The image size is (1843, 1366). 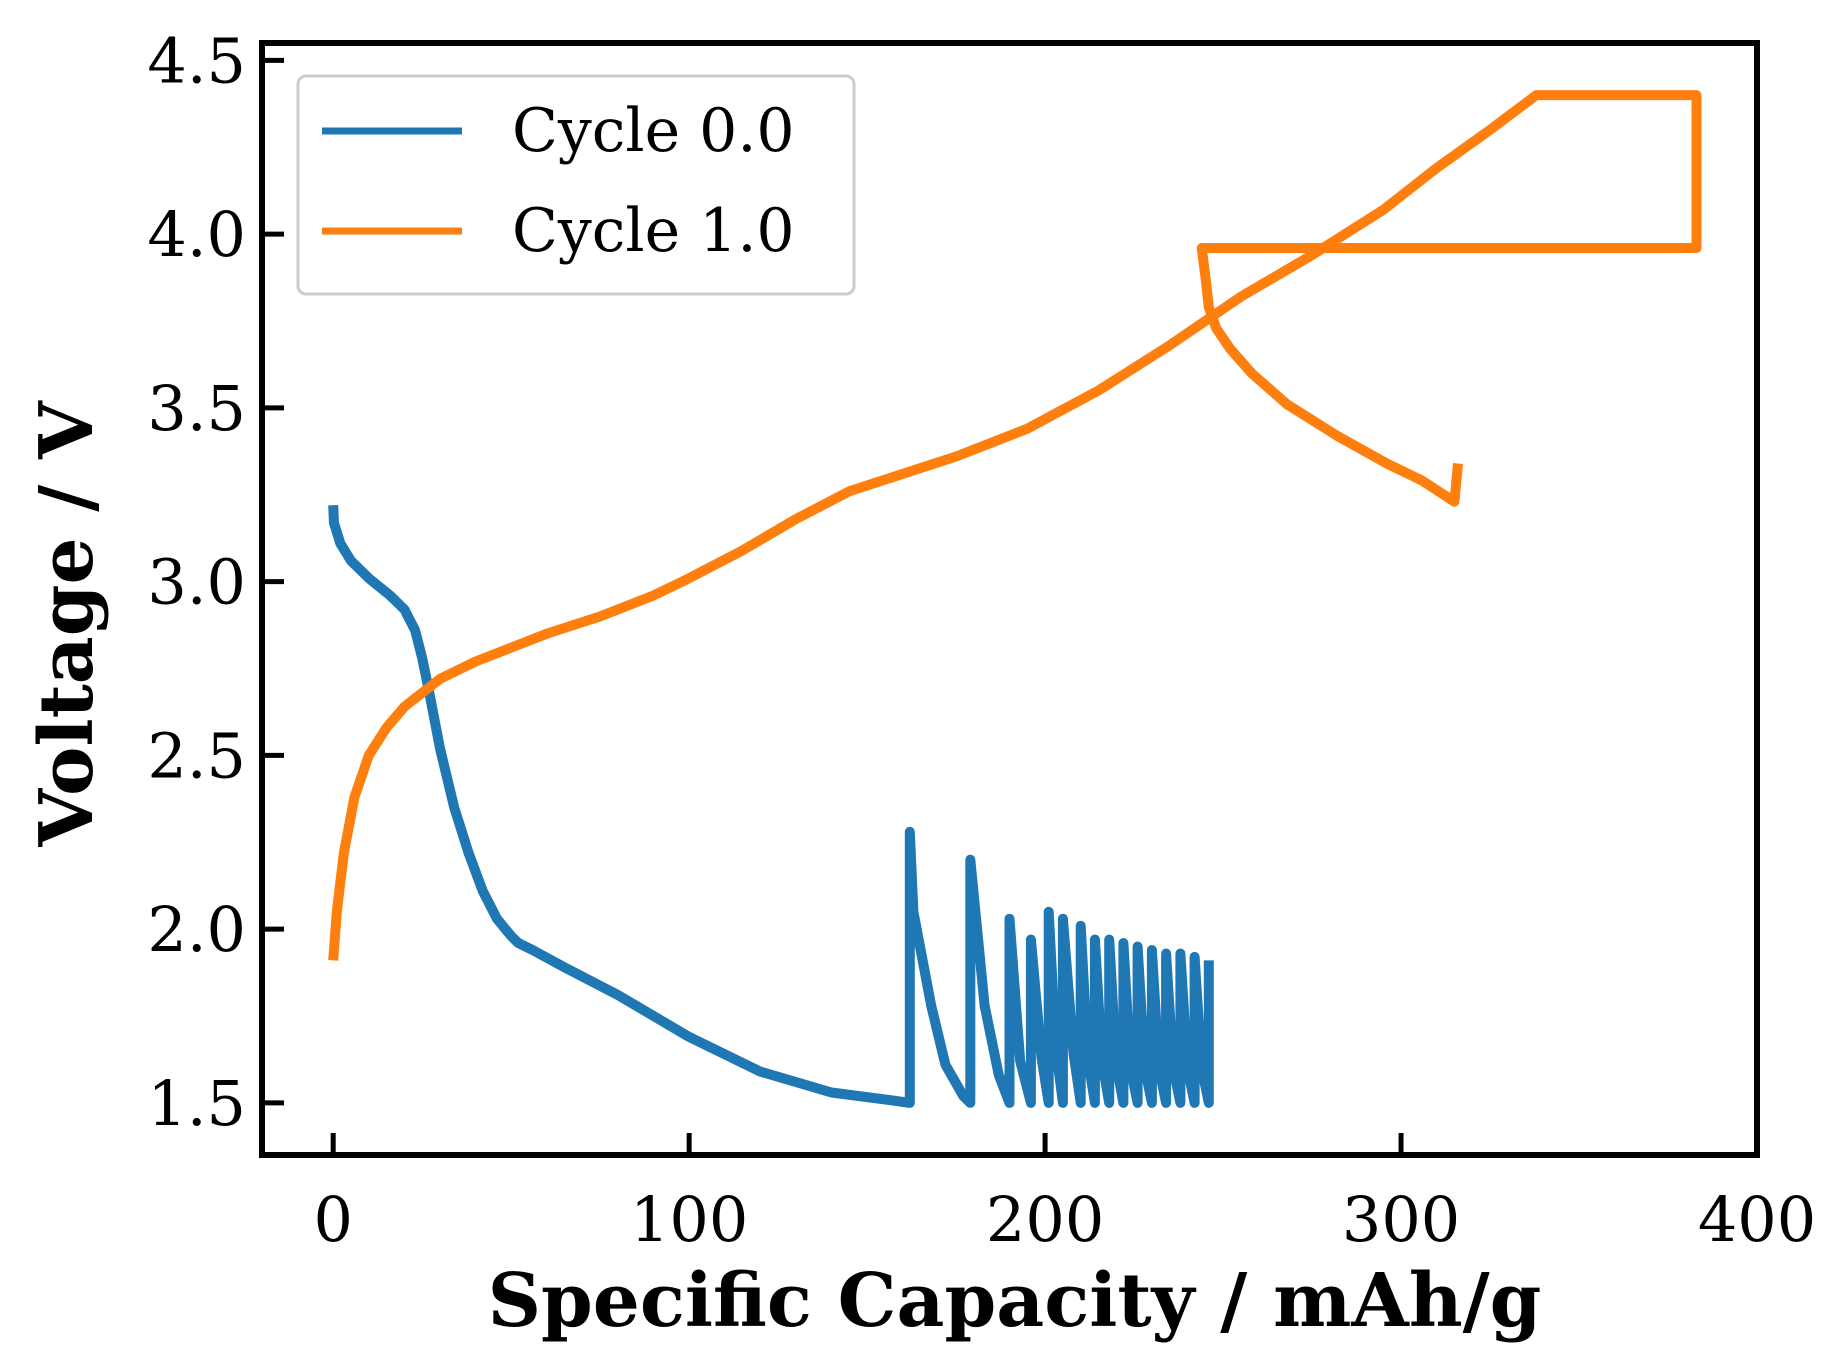 What do you see at coordinates (196, 582) in the screenshot?
I see `y-tick-label: 3.0` at bounding box center [196, 582].